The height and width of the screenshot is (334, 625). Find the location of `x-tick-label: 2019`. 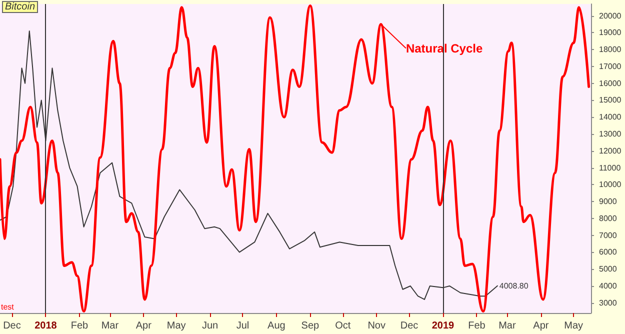

x-tick-label: 2019 is located at coordinates (443, 326).